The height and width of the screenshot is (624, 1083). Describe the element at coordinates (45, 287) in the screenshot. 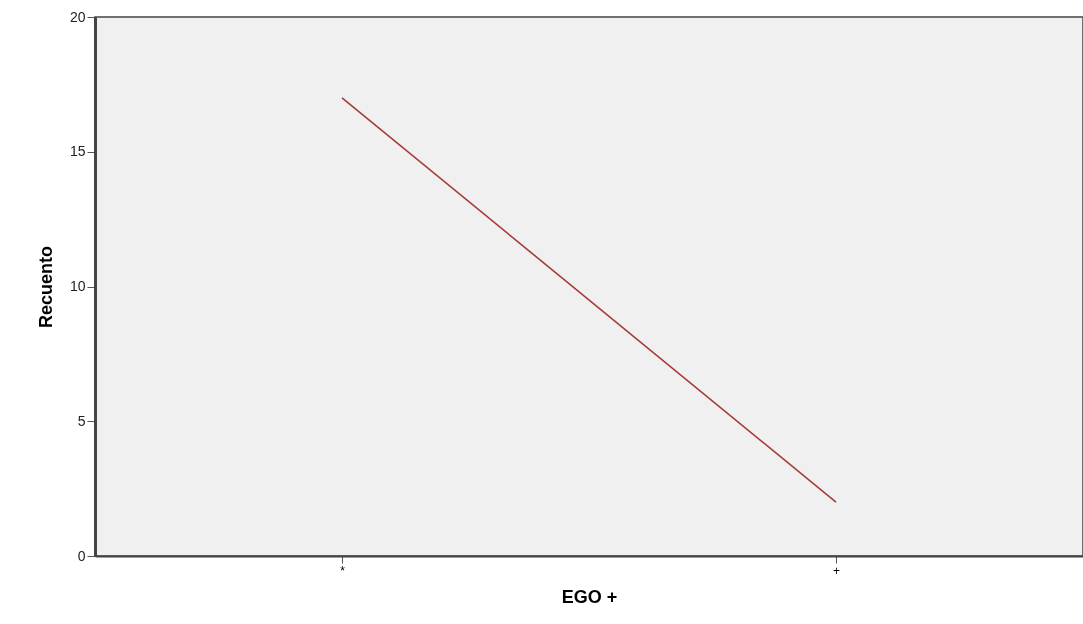

I see `y-axis-title: Recuento` at that location.